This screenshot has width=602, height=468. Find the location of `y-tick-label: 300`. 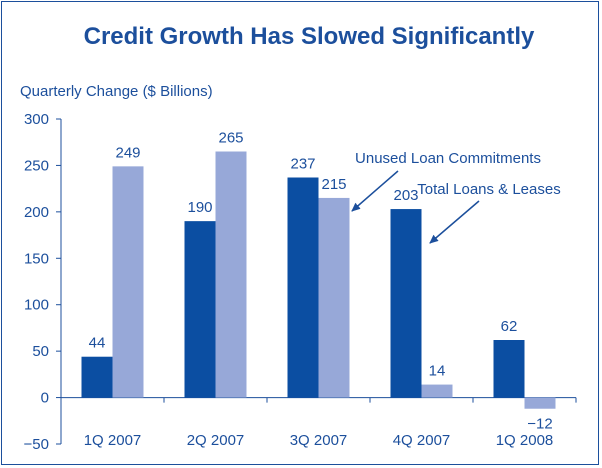

y-tick-label: 300 is located at coordinates (36, 119).